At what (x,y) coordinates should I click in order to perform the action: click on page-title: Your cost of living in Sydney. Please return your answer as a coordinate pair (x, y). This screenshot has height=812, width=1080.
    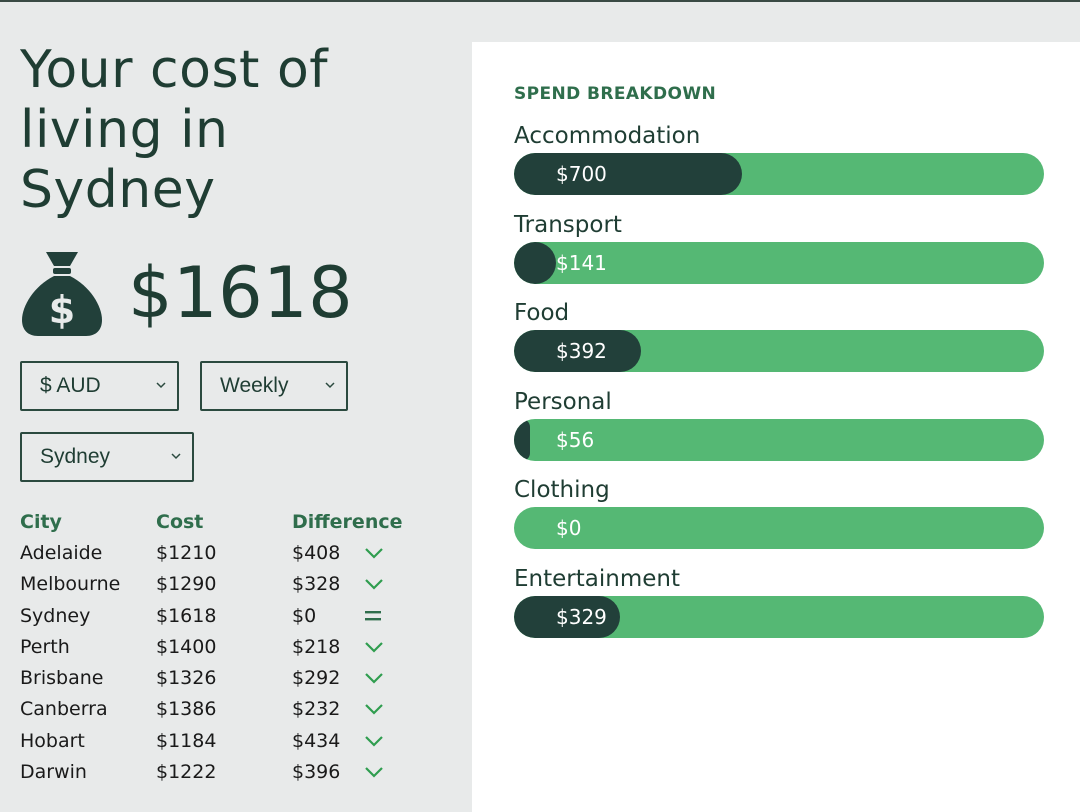
    Looking at the image, I should click on (230, 130).